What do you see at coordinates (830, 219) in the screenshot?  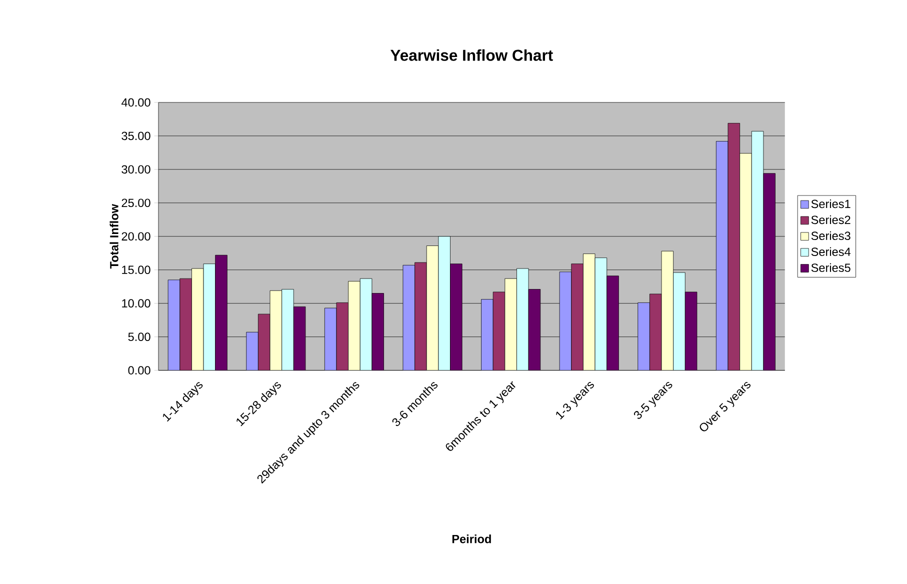 I see `legend-label: Series2` at bounding box center [830, 219].